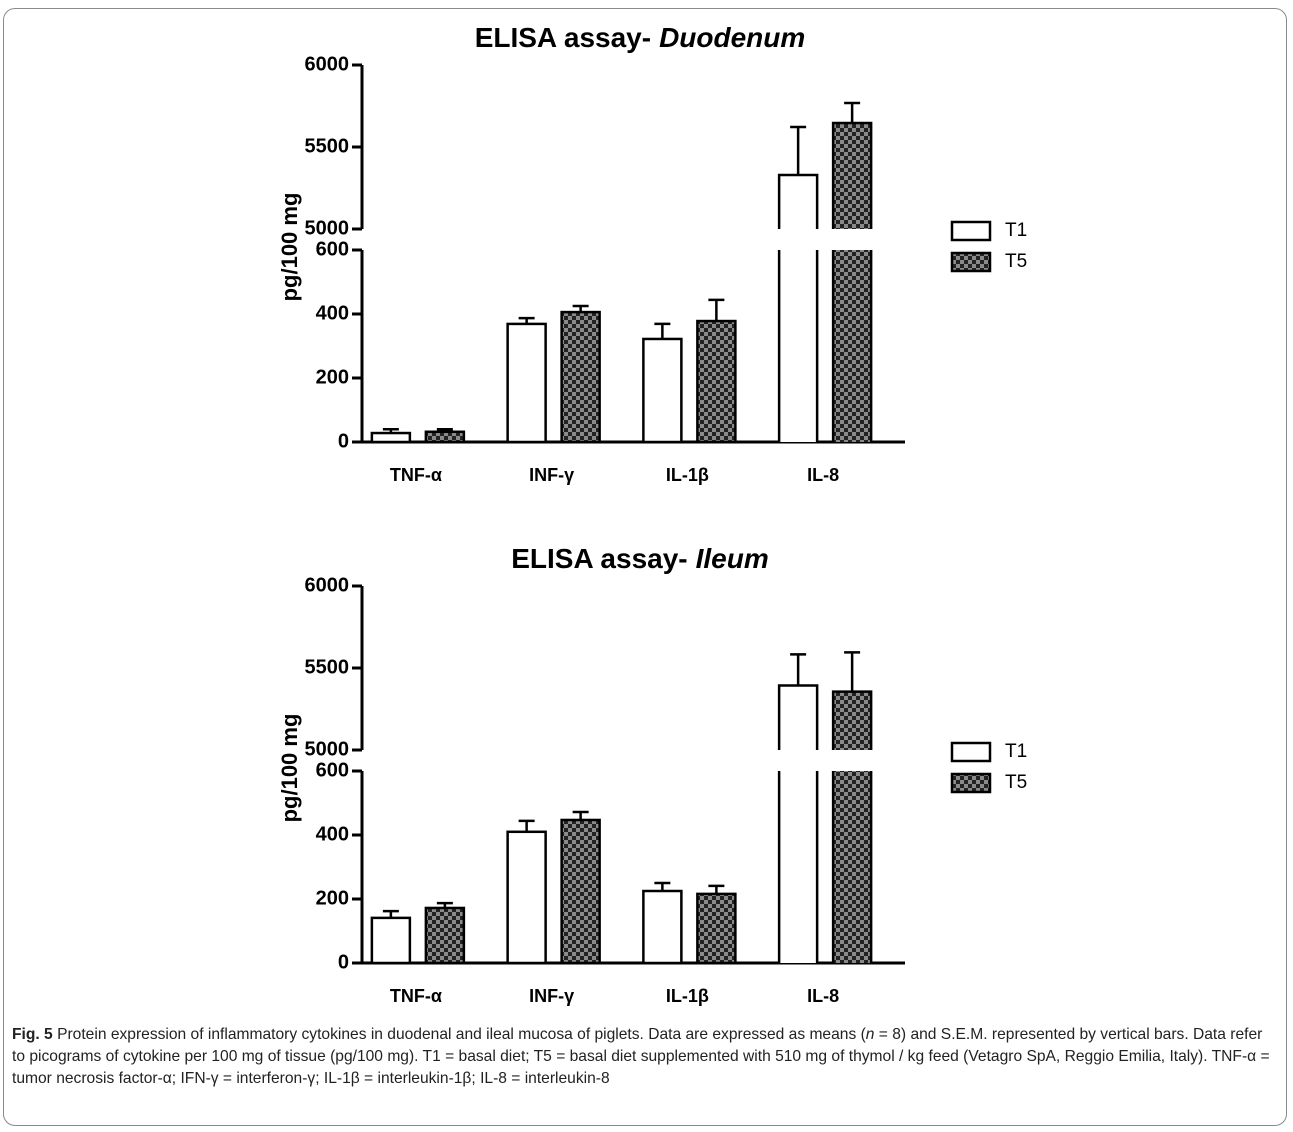 The height and width of the screenshot is (1132, 1293). I want to click on caption-label: Fig. 5, so click(32, 1034).